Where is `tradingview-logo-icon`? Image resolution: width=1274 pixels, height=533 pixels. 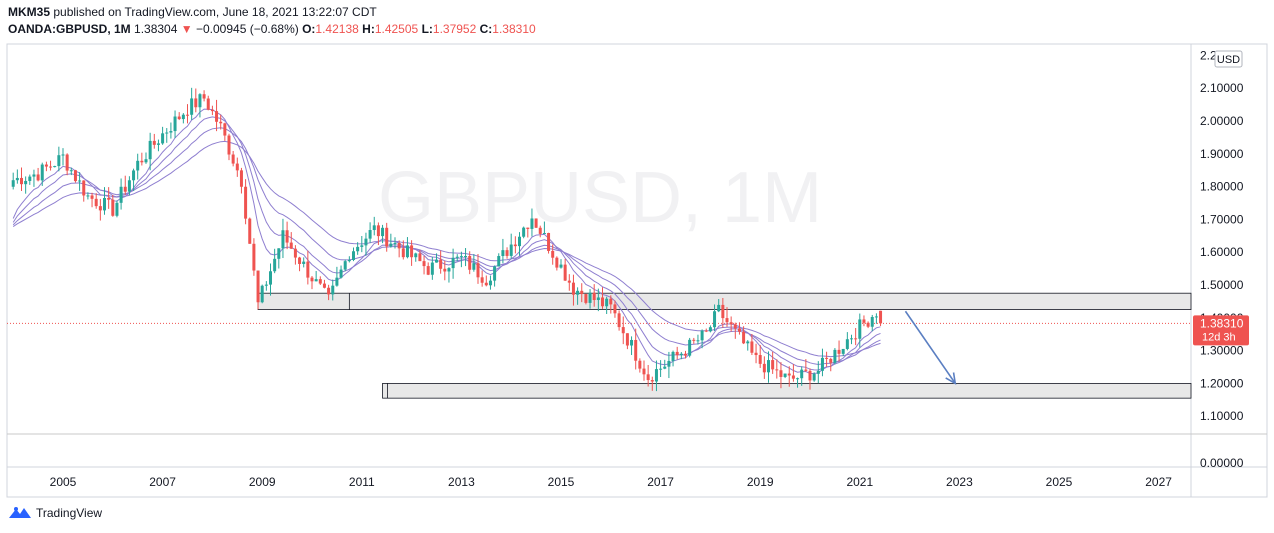
tradingview-logo-icon is located at coordinates (20, 512).